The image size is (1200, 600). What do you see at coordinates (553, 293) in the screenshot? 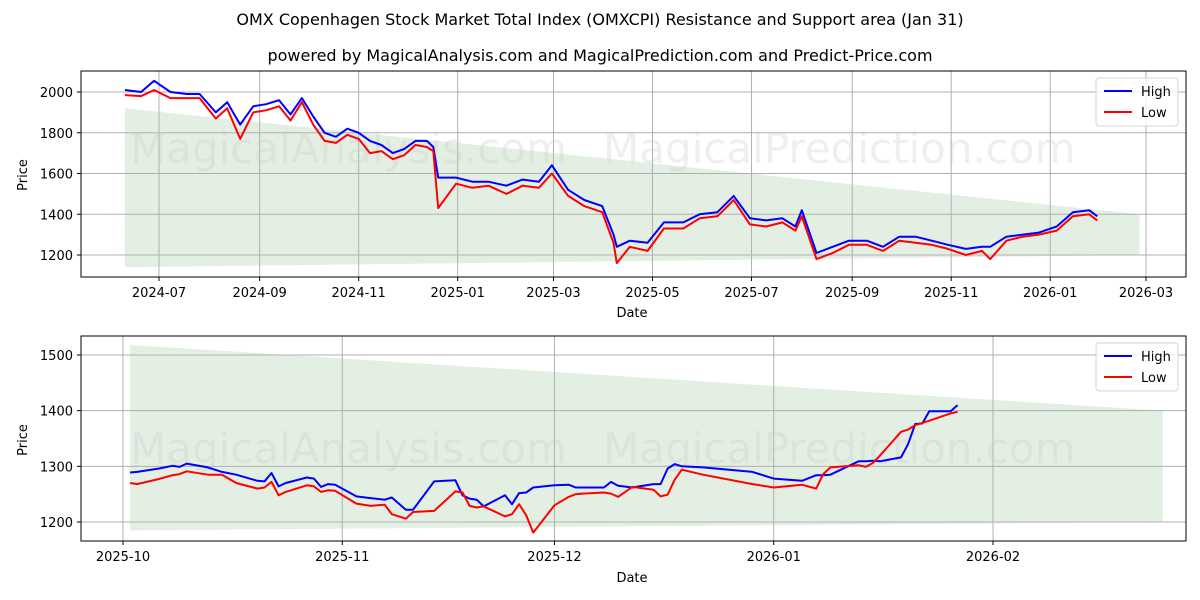
I see `x-tick-label: 2025-03` at bounding box center [553, 293].